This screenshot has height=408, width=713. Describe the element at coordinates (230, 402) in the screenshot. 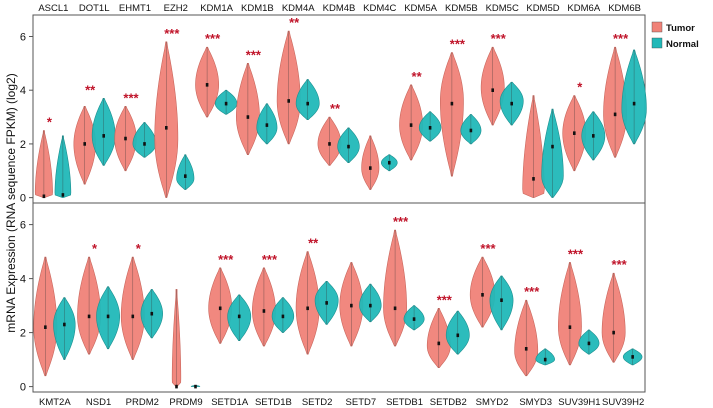

I see `x-tick-label: SETD1A` at that location.